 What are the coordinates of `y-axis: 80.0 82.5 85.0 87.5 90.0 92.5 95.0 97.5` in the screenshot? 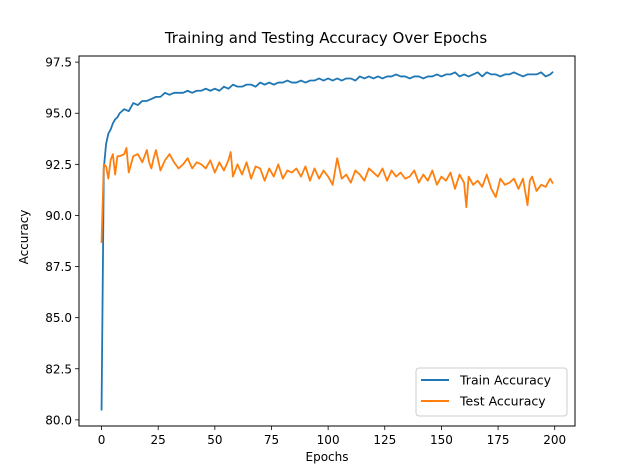 It's located at (62, 241).